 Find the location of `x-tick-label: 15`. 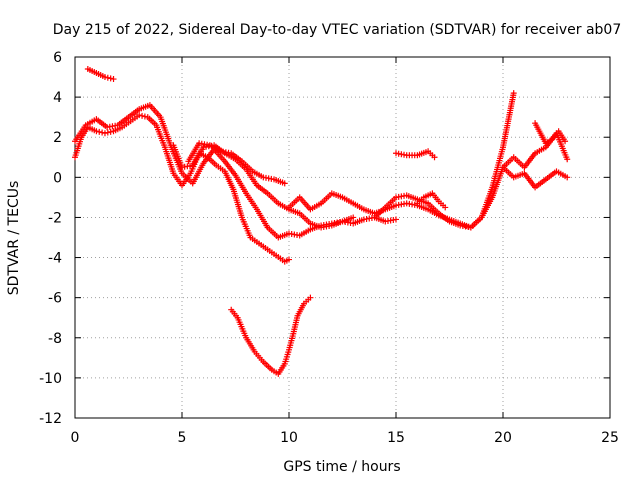

x-tick-label: 15 is located at coordinates (396, 438).